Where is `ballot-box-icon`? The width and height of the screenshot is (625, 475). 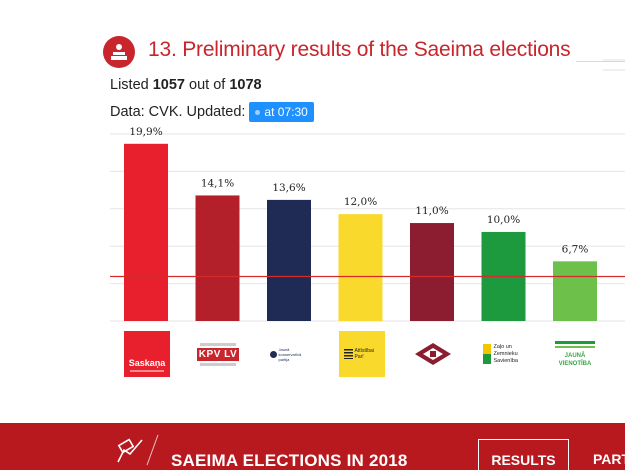
ballot-box-icon is located at coordinates (119, 52).